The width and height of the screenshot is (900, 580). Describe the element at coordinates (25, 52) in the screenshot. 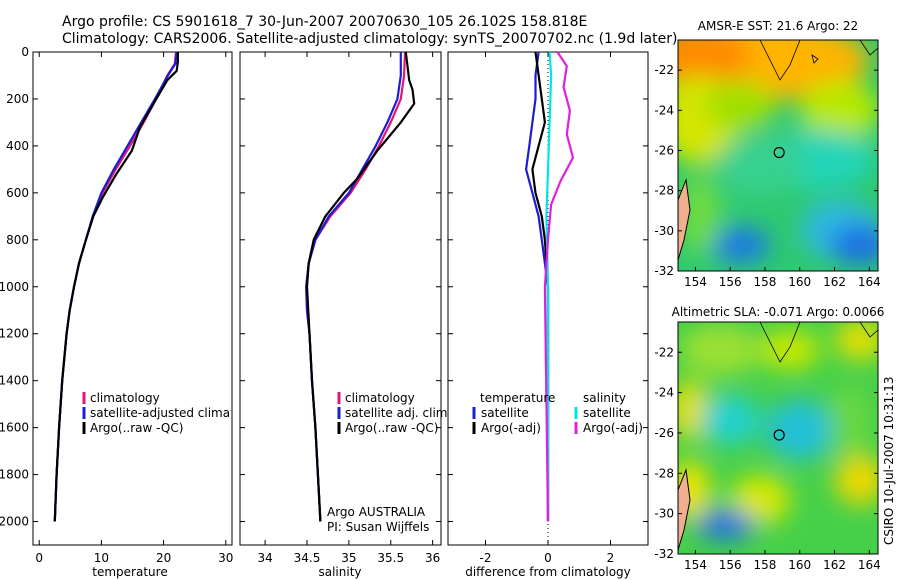

I see `ytick-label: 0` at that location.